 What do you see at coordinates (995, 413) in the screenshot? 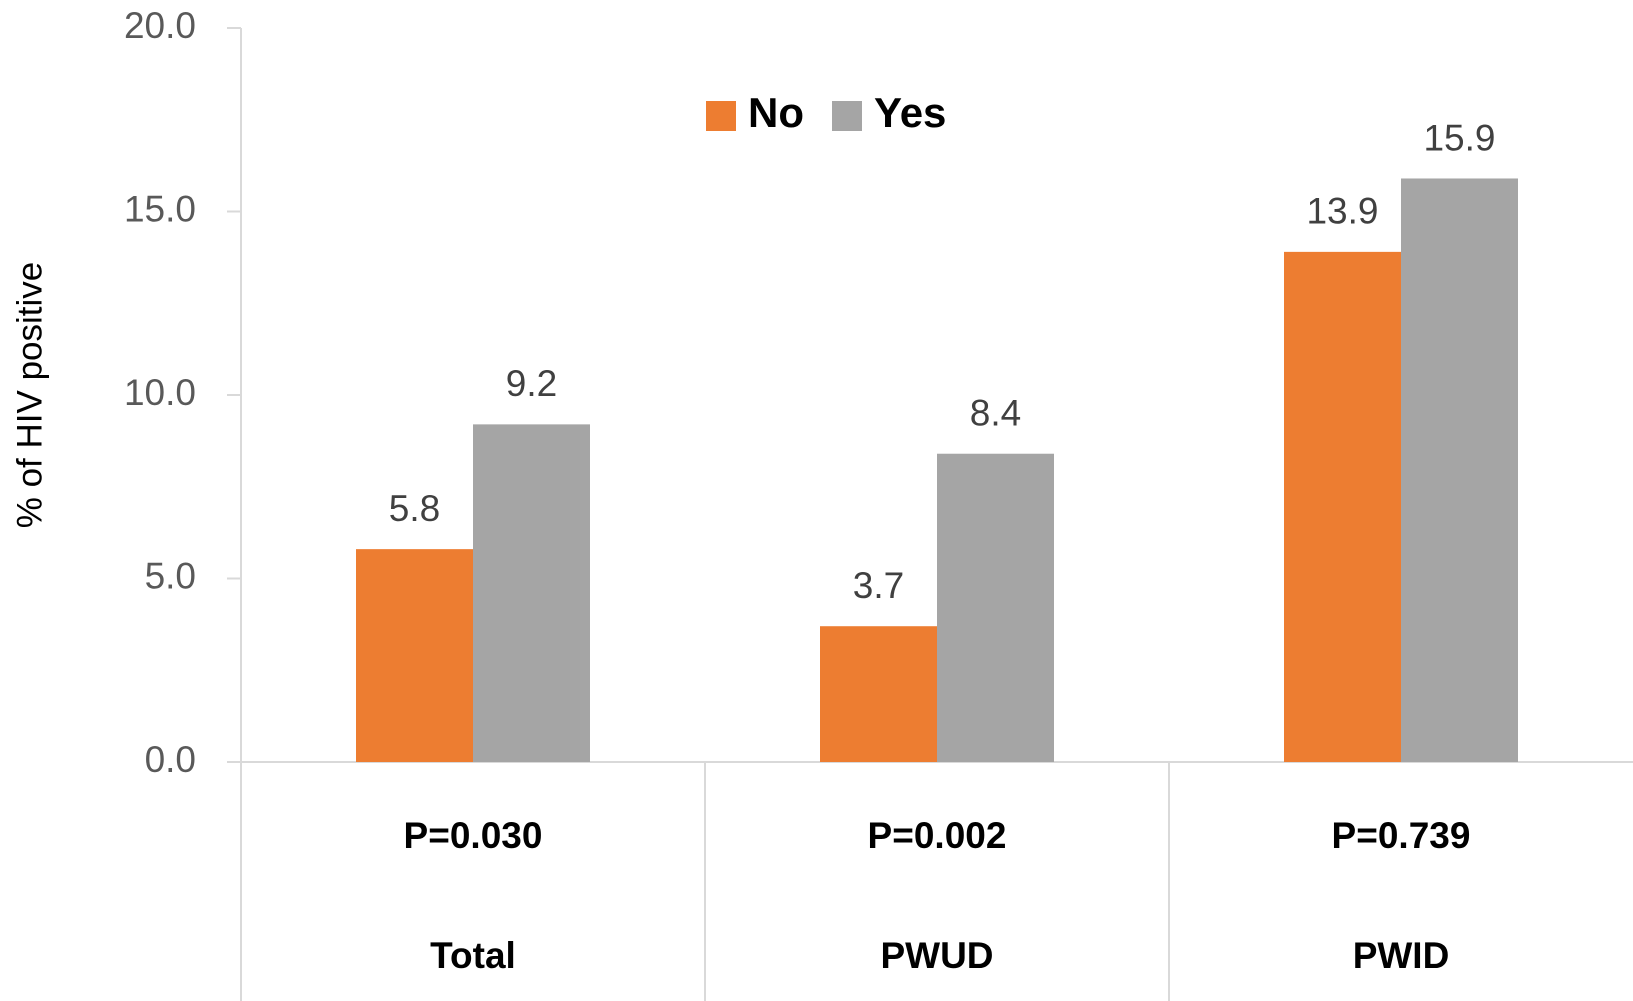
I see `data-label: 8.4` at bounding box center [995, 413].